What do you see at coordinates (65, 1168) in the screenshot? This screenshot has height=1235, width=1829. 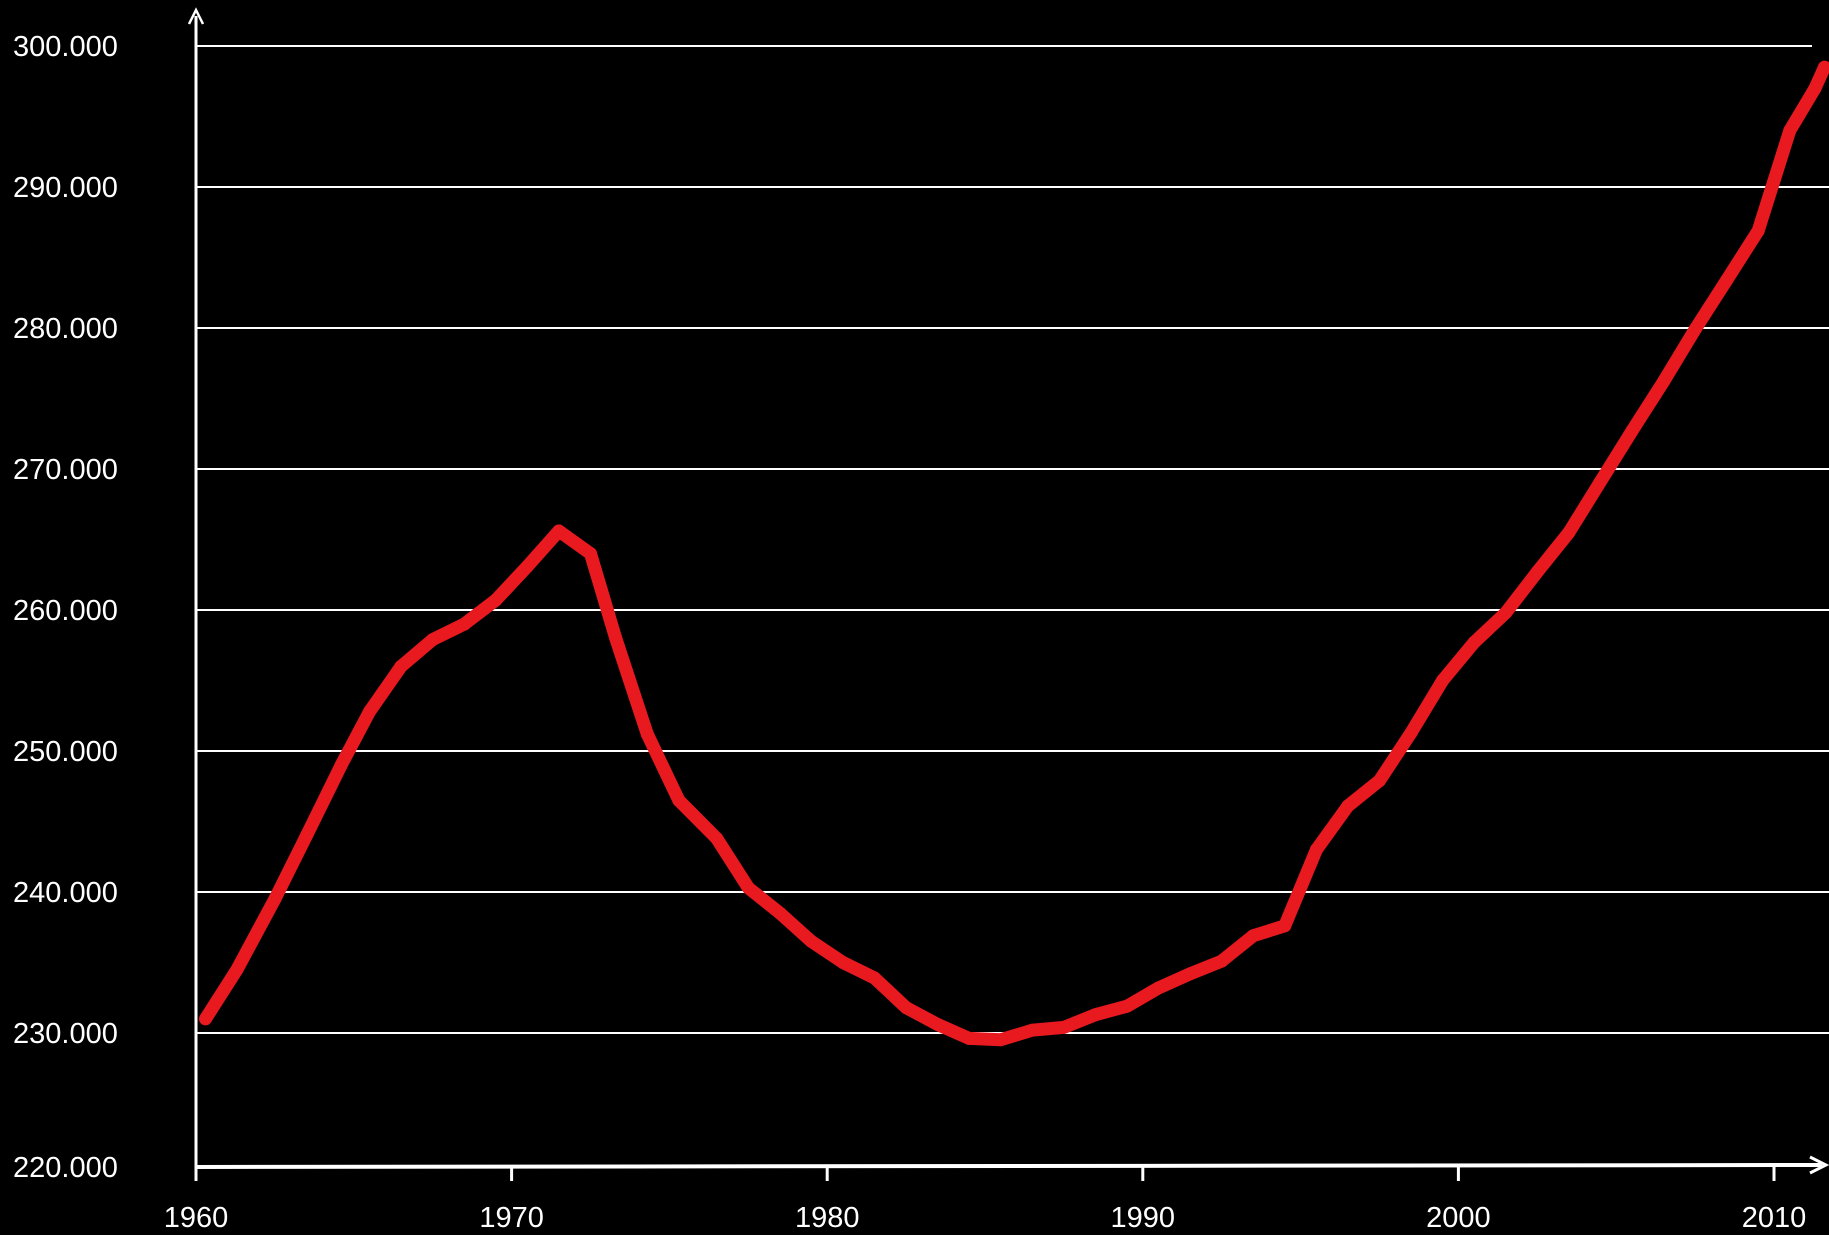 I see `y-tick-label: 220.000` at bounding box center [65, 1168].